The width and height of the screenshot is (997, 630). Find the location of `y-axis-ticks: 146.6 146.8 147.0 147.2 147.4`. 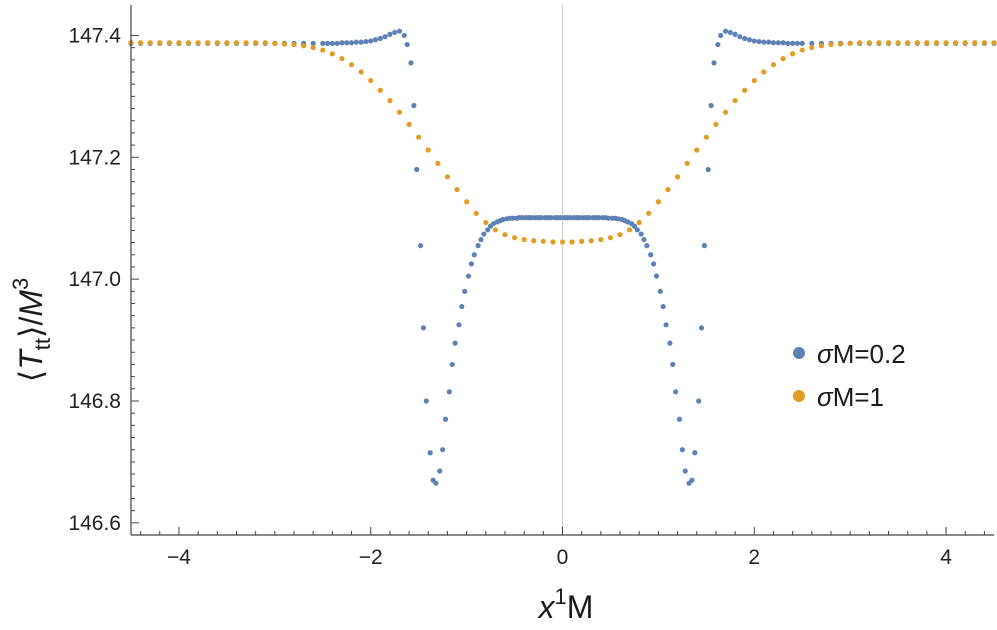

y-axis-ticks: 146.6 146.8 147.0 147.2 147.4 is located at coordinates (103, 279).